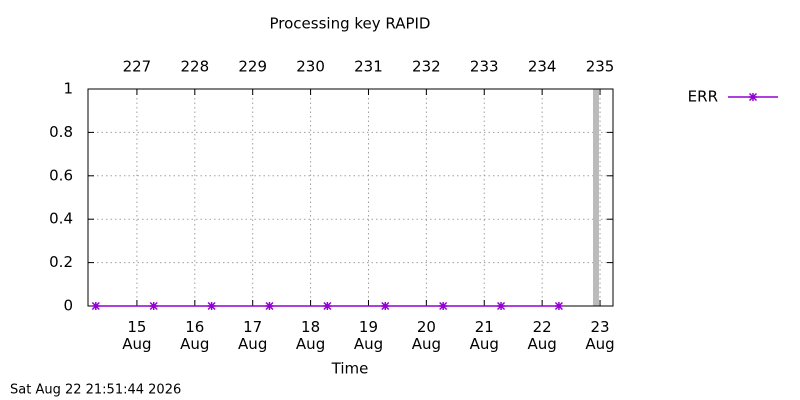 This screenshot has width=800, height=400. What do you see at coordinates (61, 219) in the screenshot?
I see `y-tick-label: 0.4` at bounding box center [61, 219].